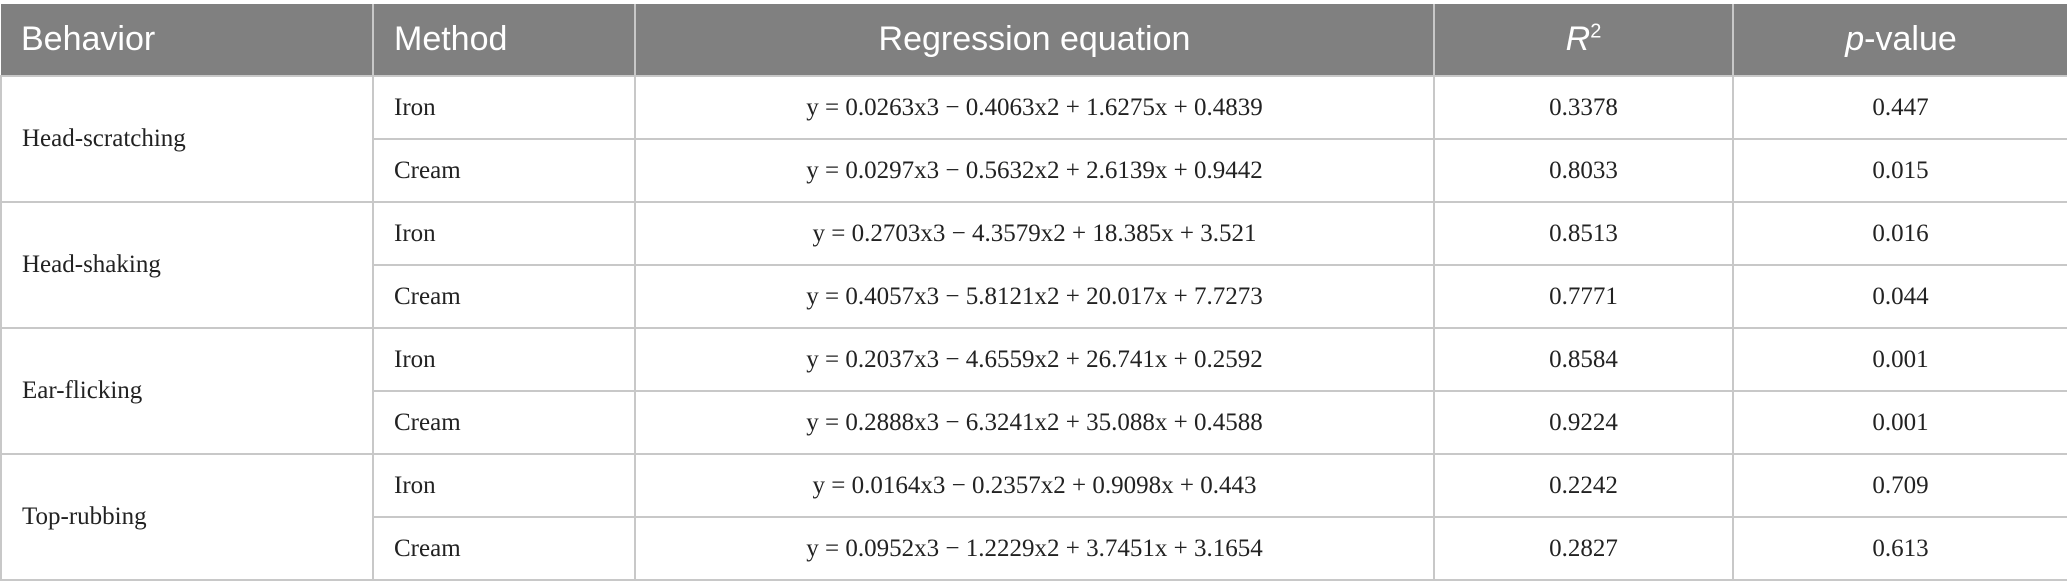 The width and height of the screenshot is (2067, 588). I want to click on header-text: p, so click(1855, 39).